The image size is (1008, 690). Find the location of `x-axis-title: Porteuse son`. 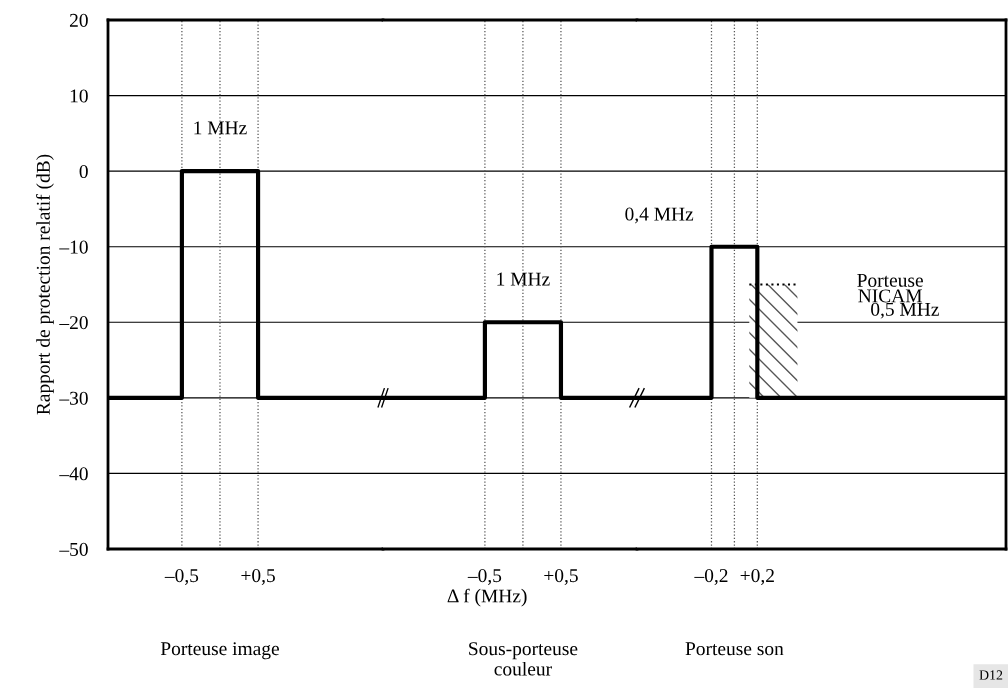

x-axis-title: Porteuse son is located at coordinates (734, 649).